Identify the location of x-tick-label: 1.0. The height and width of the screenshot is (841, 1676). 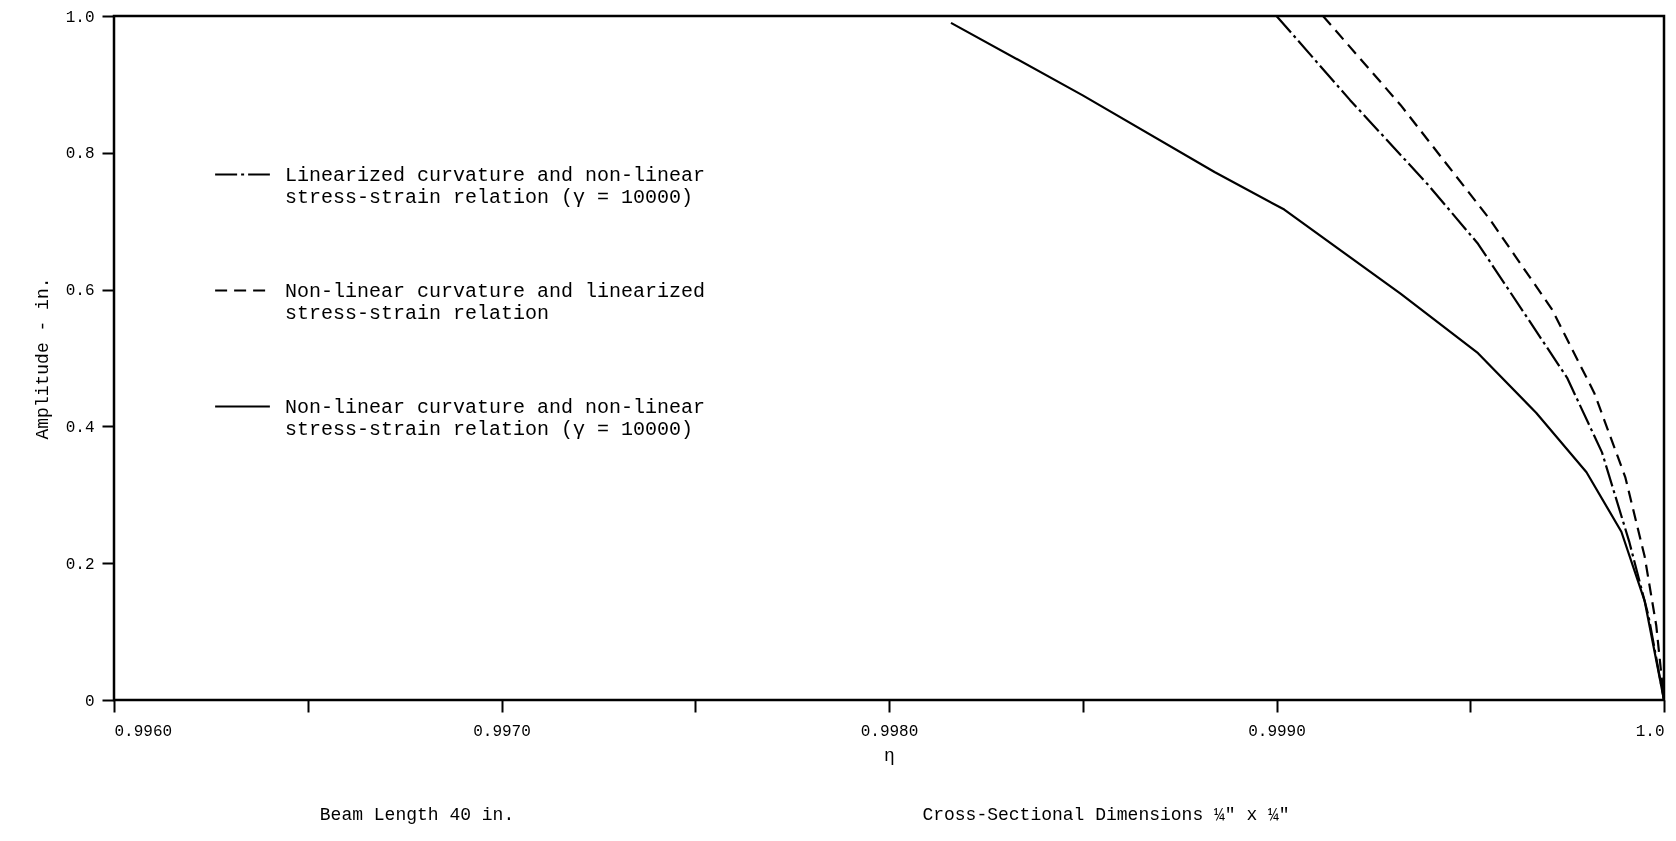
(1650, 731).